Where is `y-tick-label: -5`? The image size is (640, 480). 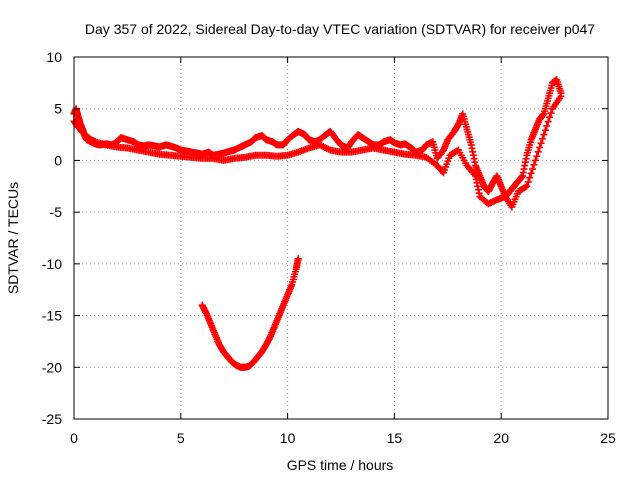
y-tick-label: -5 is located at coordinates (56, 212).